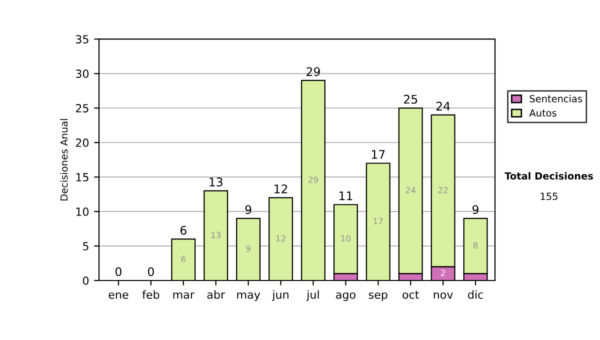 The width and height of the screenshot is (600, 340). Describe the element at coordinates (82, 177) in the screenshot. I see `y-tick-label: 15` at that location.